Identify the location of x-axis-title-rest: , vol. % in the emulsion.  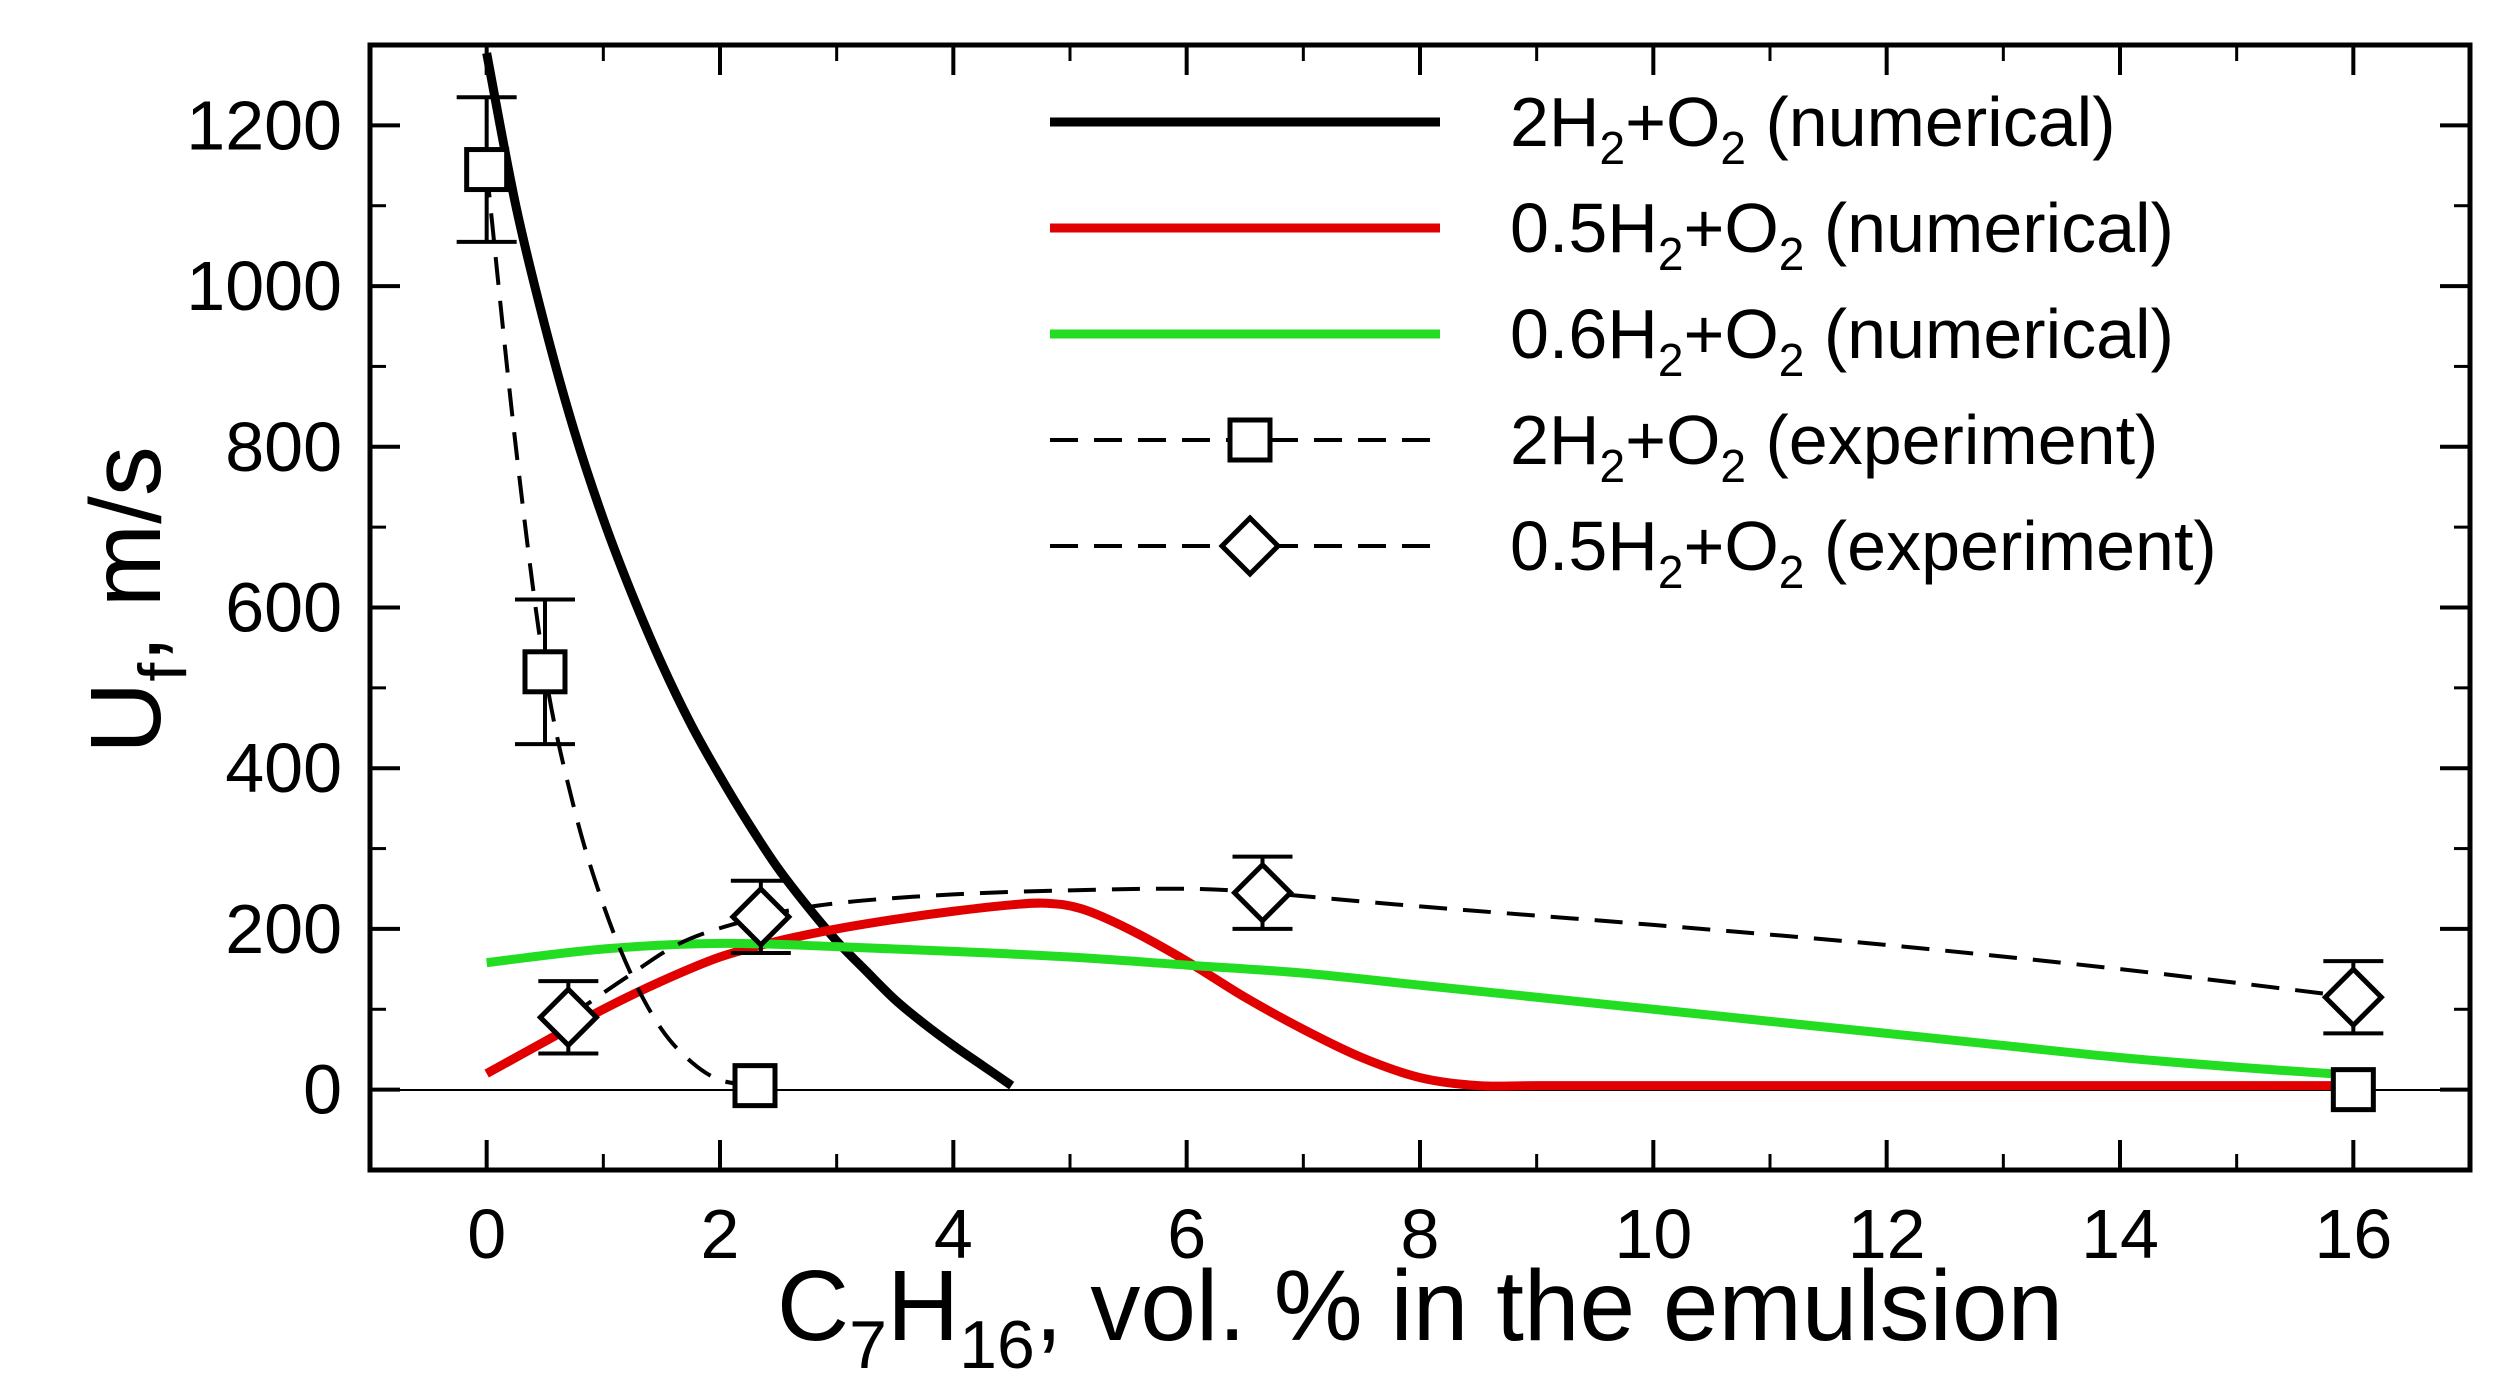
(1549, 1306).